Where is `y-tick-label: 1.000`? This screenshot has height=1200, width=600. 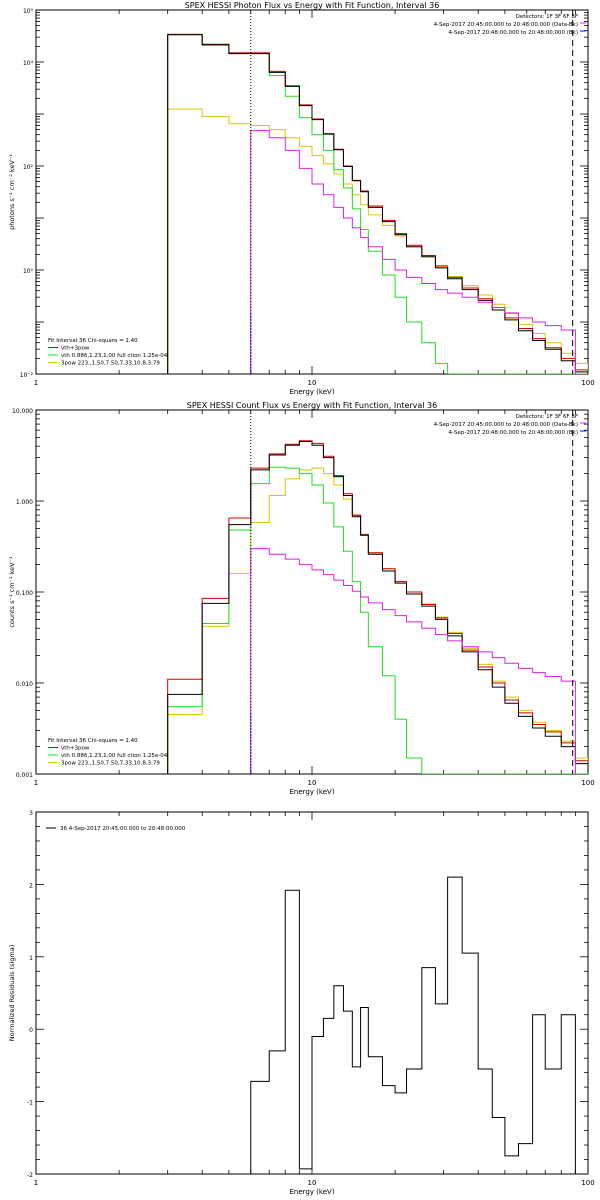
y-tick-label: 1.000 is located at coordinates (24, 502).